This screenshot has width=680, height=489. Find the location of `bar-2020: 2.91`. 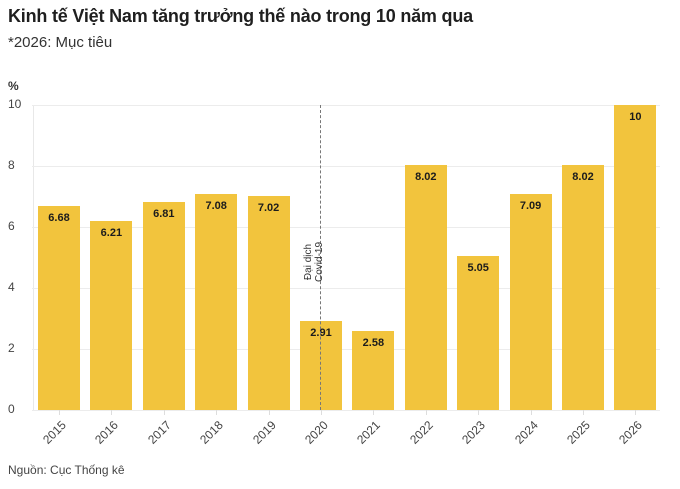

bar-2020: 2.91 is located at coordinates (321, 365).